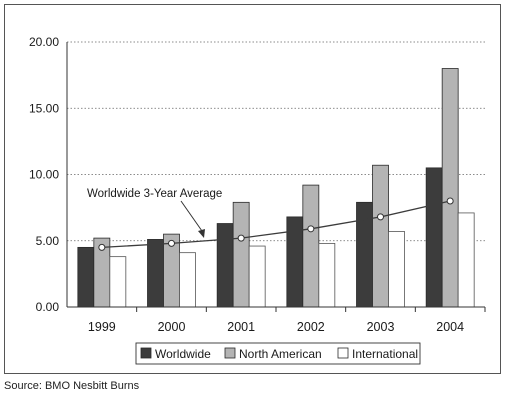 This screenshot has height=401, width=508. I want to click on legend: Worldwide North American International, so click(278, 353).